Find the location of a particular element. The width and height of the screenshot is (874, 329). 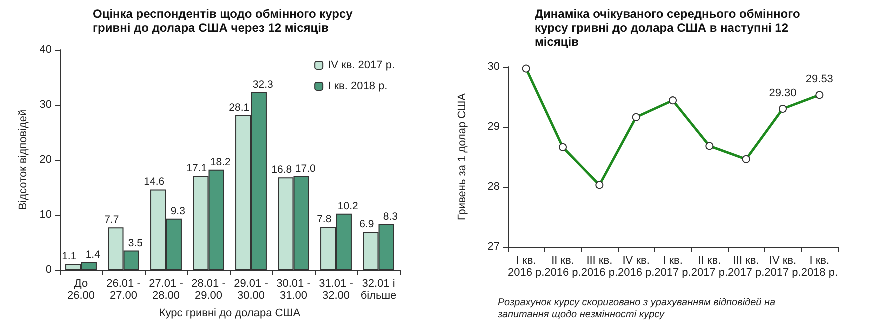

x-tick-label: 26.01 - 27.00 is located at coordinates (124, 290).